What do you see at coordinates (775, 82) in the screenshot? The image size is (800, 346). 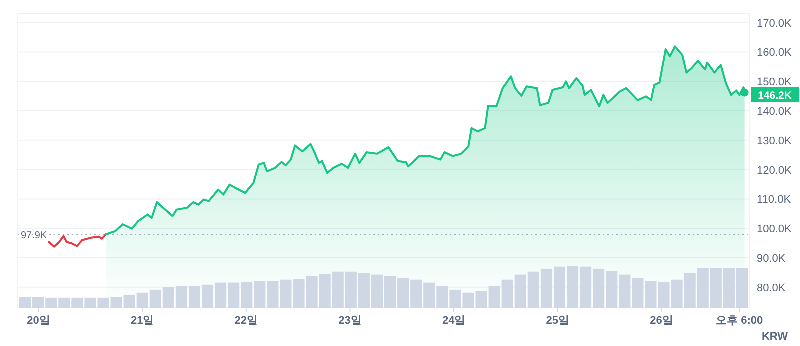 I see `y-tick-label: 150.0K` at bounding box center [775, 82].